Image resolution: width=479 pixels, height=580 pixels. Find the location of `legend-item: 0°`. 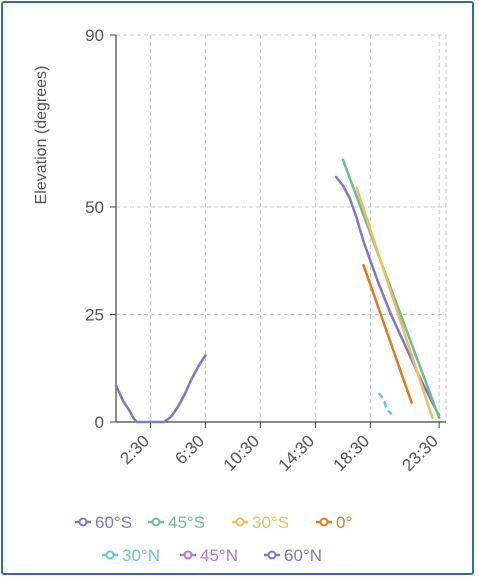

legend-item: 0° is located at coordinates (334, 522).